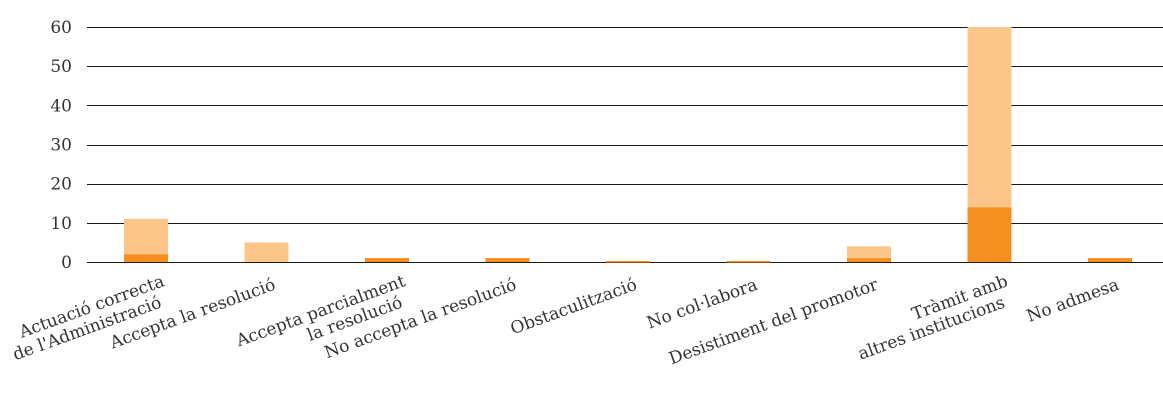  I want to click on bar-series1-cat1, so click(146, 258).